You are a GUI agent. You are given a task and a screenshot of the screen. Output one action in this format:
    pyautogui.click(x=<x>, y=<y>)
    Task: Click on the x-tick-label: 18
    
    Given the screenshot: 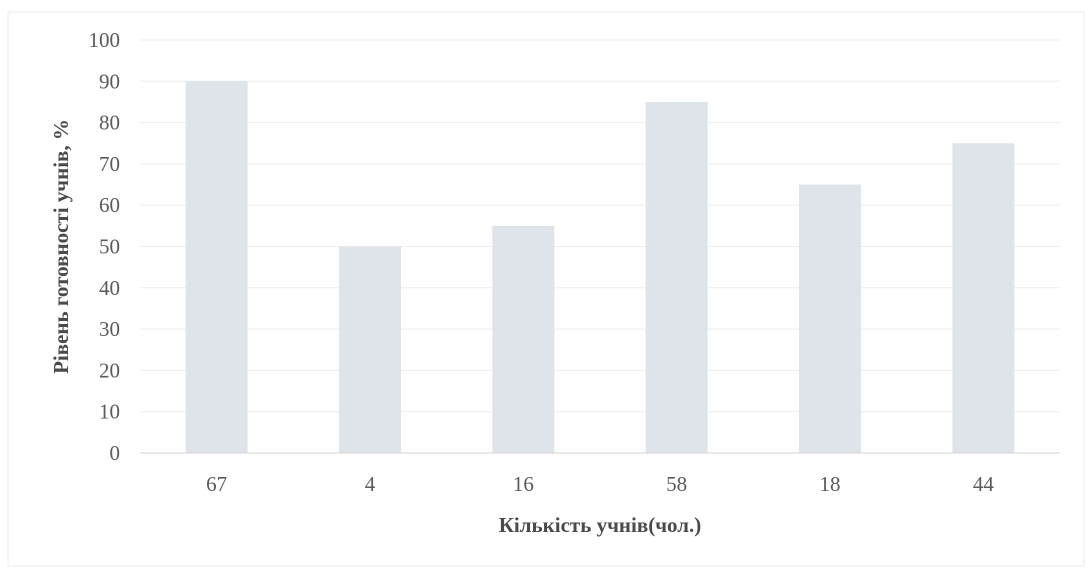 What is the action you would take?
    pyautogui.click(x=830, y=484)
    